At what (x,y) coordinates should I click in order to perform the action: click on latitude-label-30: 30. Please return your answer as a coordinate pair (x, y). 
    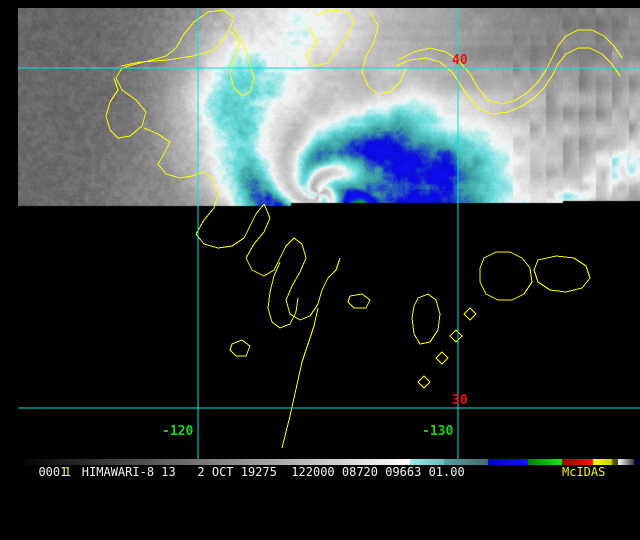
    Looking at the image, I should click on (460, 400).